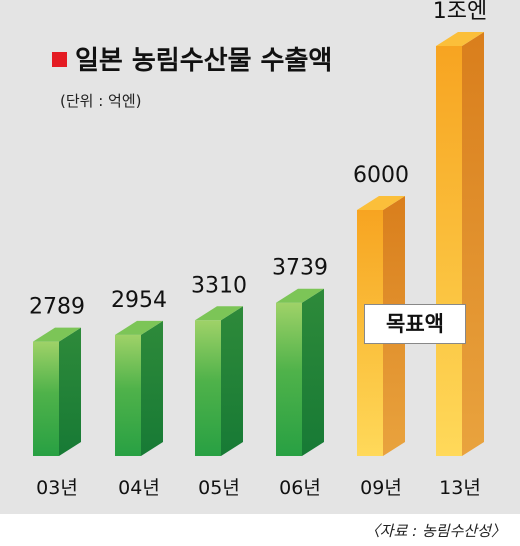 The image size is (520, 546). I want to click on value-label: 2789, so click(57, 307).